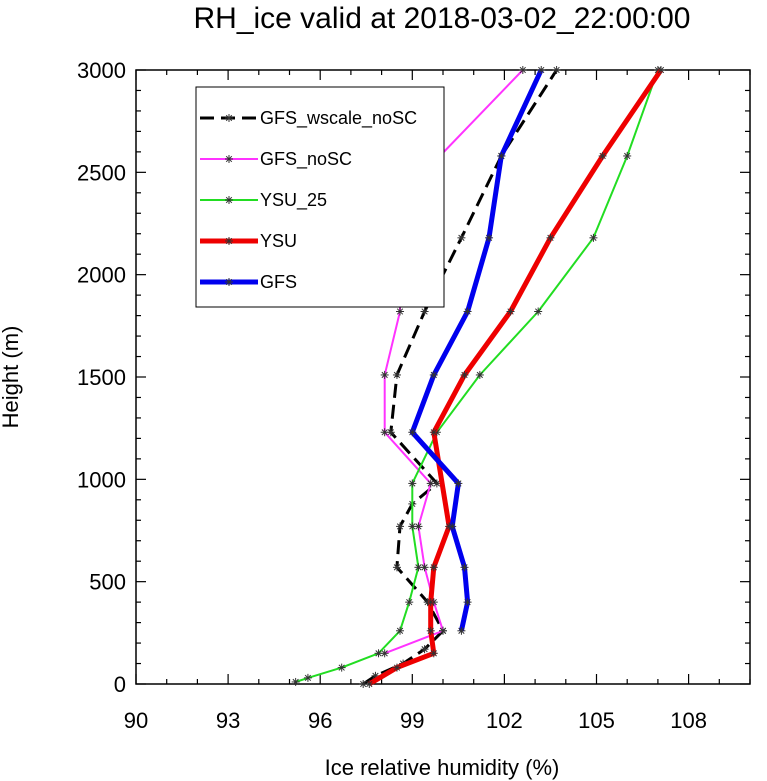 The image size is (767, 781). What do you see at coordinates (278, 282) in the screenshot?
I see `legend-label: GFS` at bounding box center [278, 282].